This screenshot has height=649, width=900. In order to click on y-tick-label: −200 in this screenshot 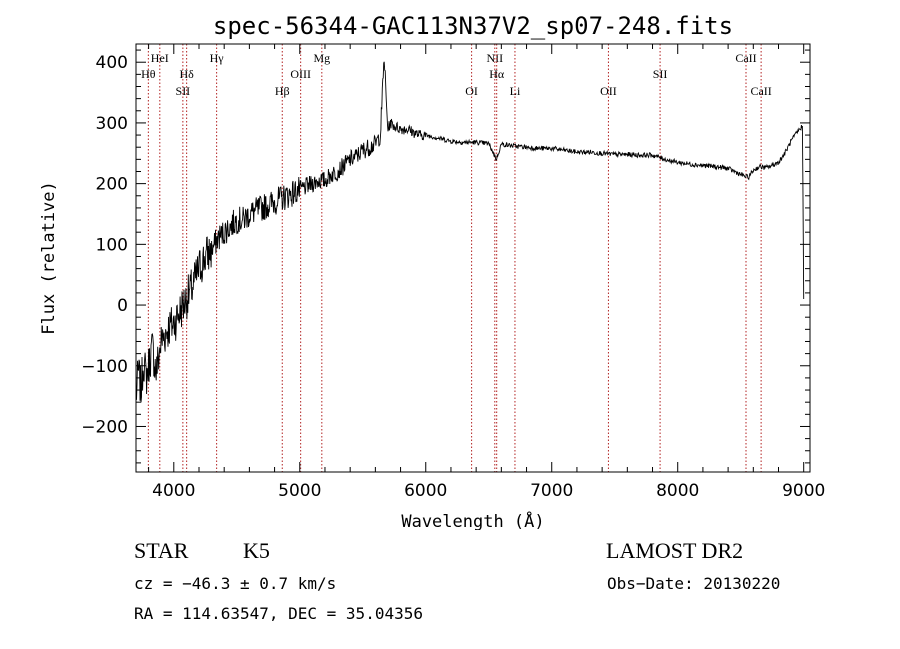, I will do `click(104, 427)`.